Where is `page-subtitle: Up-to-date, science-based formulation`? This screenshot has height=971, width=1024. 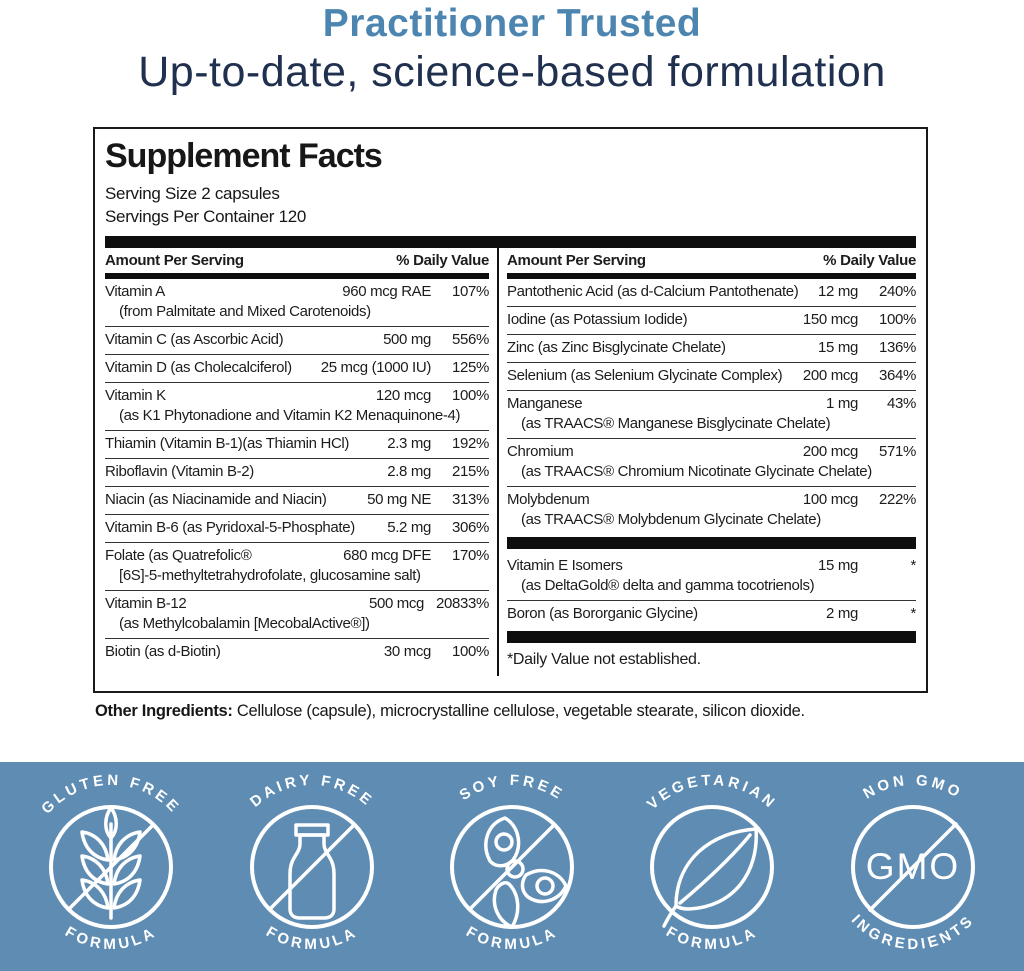 page-subtitle: Up-to-date, science-based formulation is located at coordinates (512, 72).